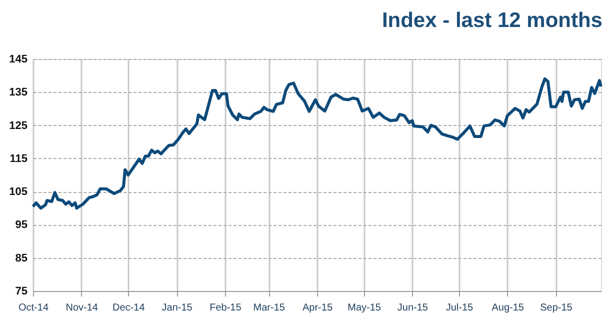 This screenshot has width=613, height=320. I want to click on x-tick-label: Nov-14, so click(82, 308).